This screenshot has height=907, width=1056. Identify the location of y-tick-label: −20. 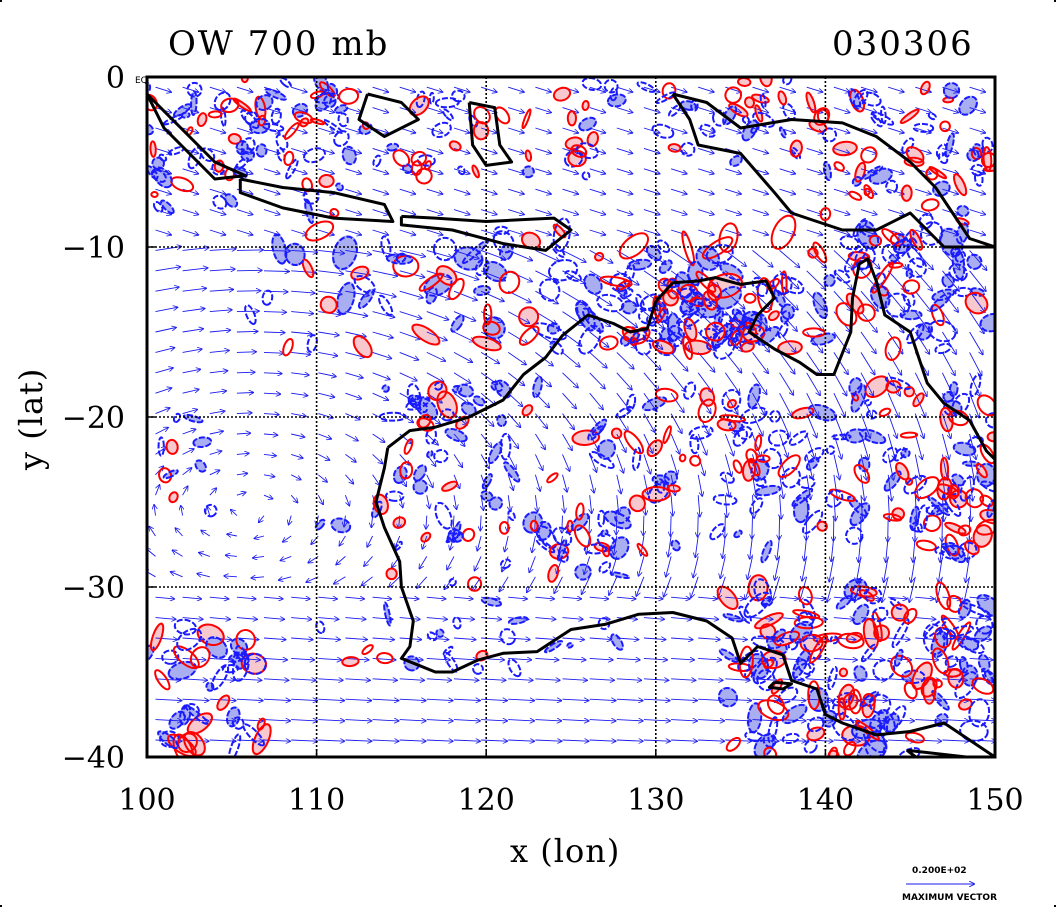
(93, 418).